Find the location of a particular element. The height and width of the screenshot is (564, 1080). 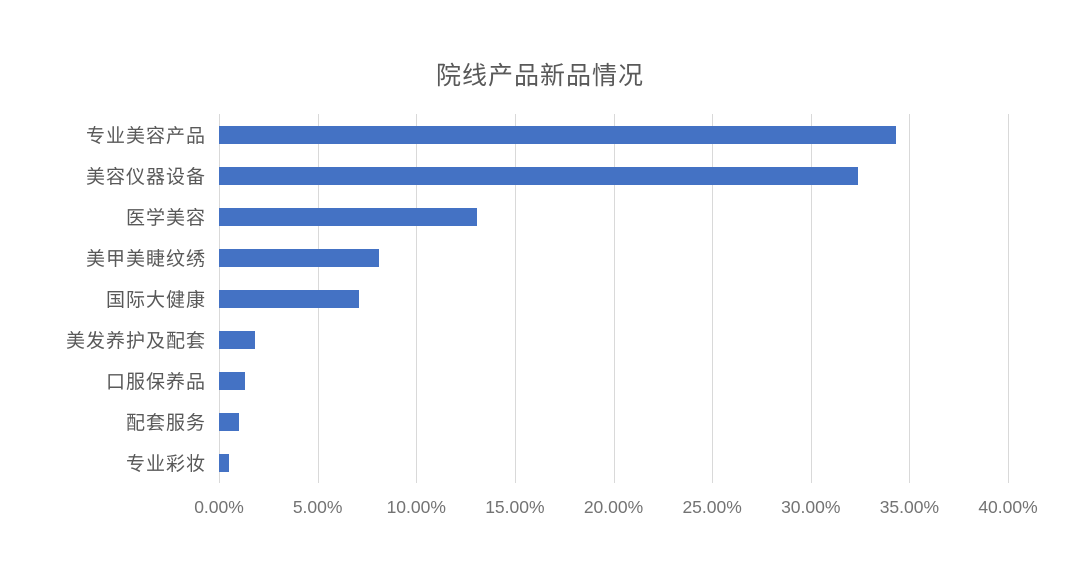

x-tick-label: 35.00% is located at coordinates (909, 507).